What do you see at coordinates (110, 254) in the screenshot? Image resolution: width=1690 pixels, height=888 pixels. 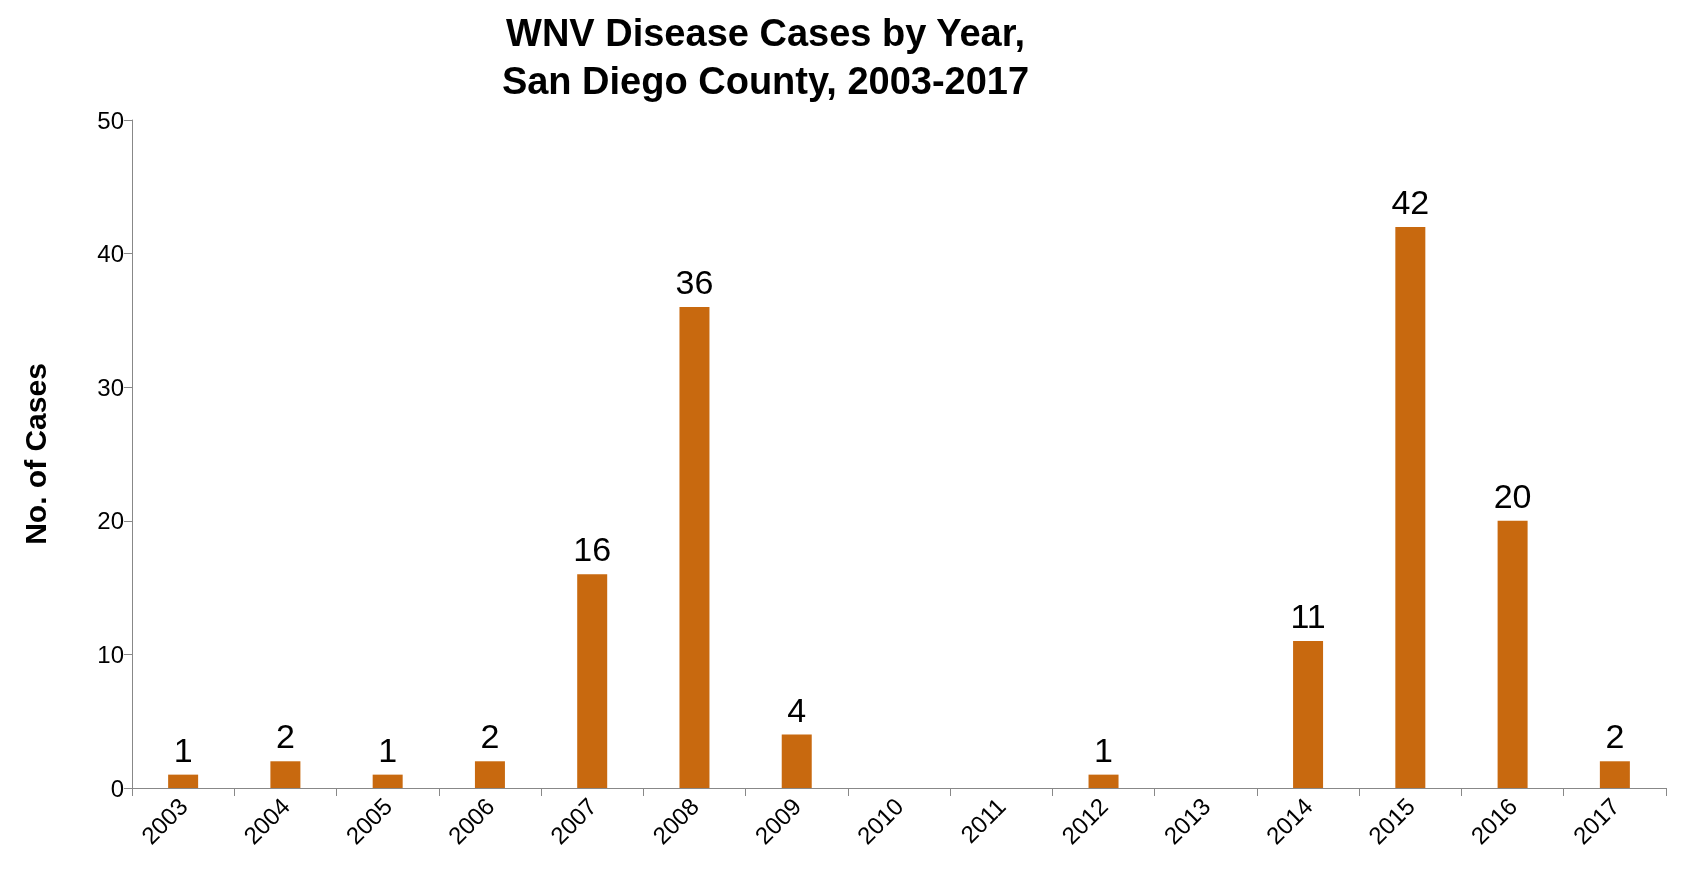 I see `y-tick-label: 40` at bounding box center [110, 254].